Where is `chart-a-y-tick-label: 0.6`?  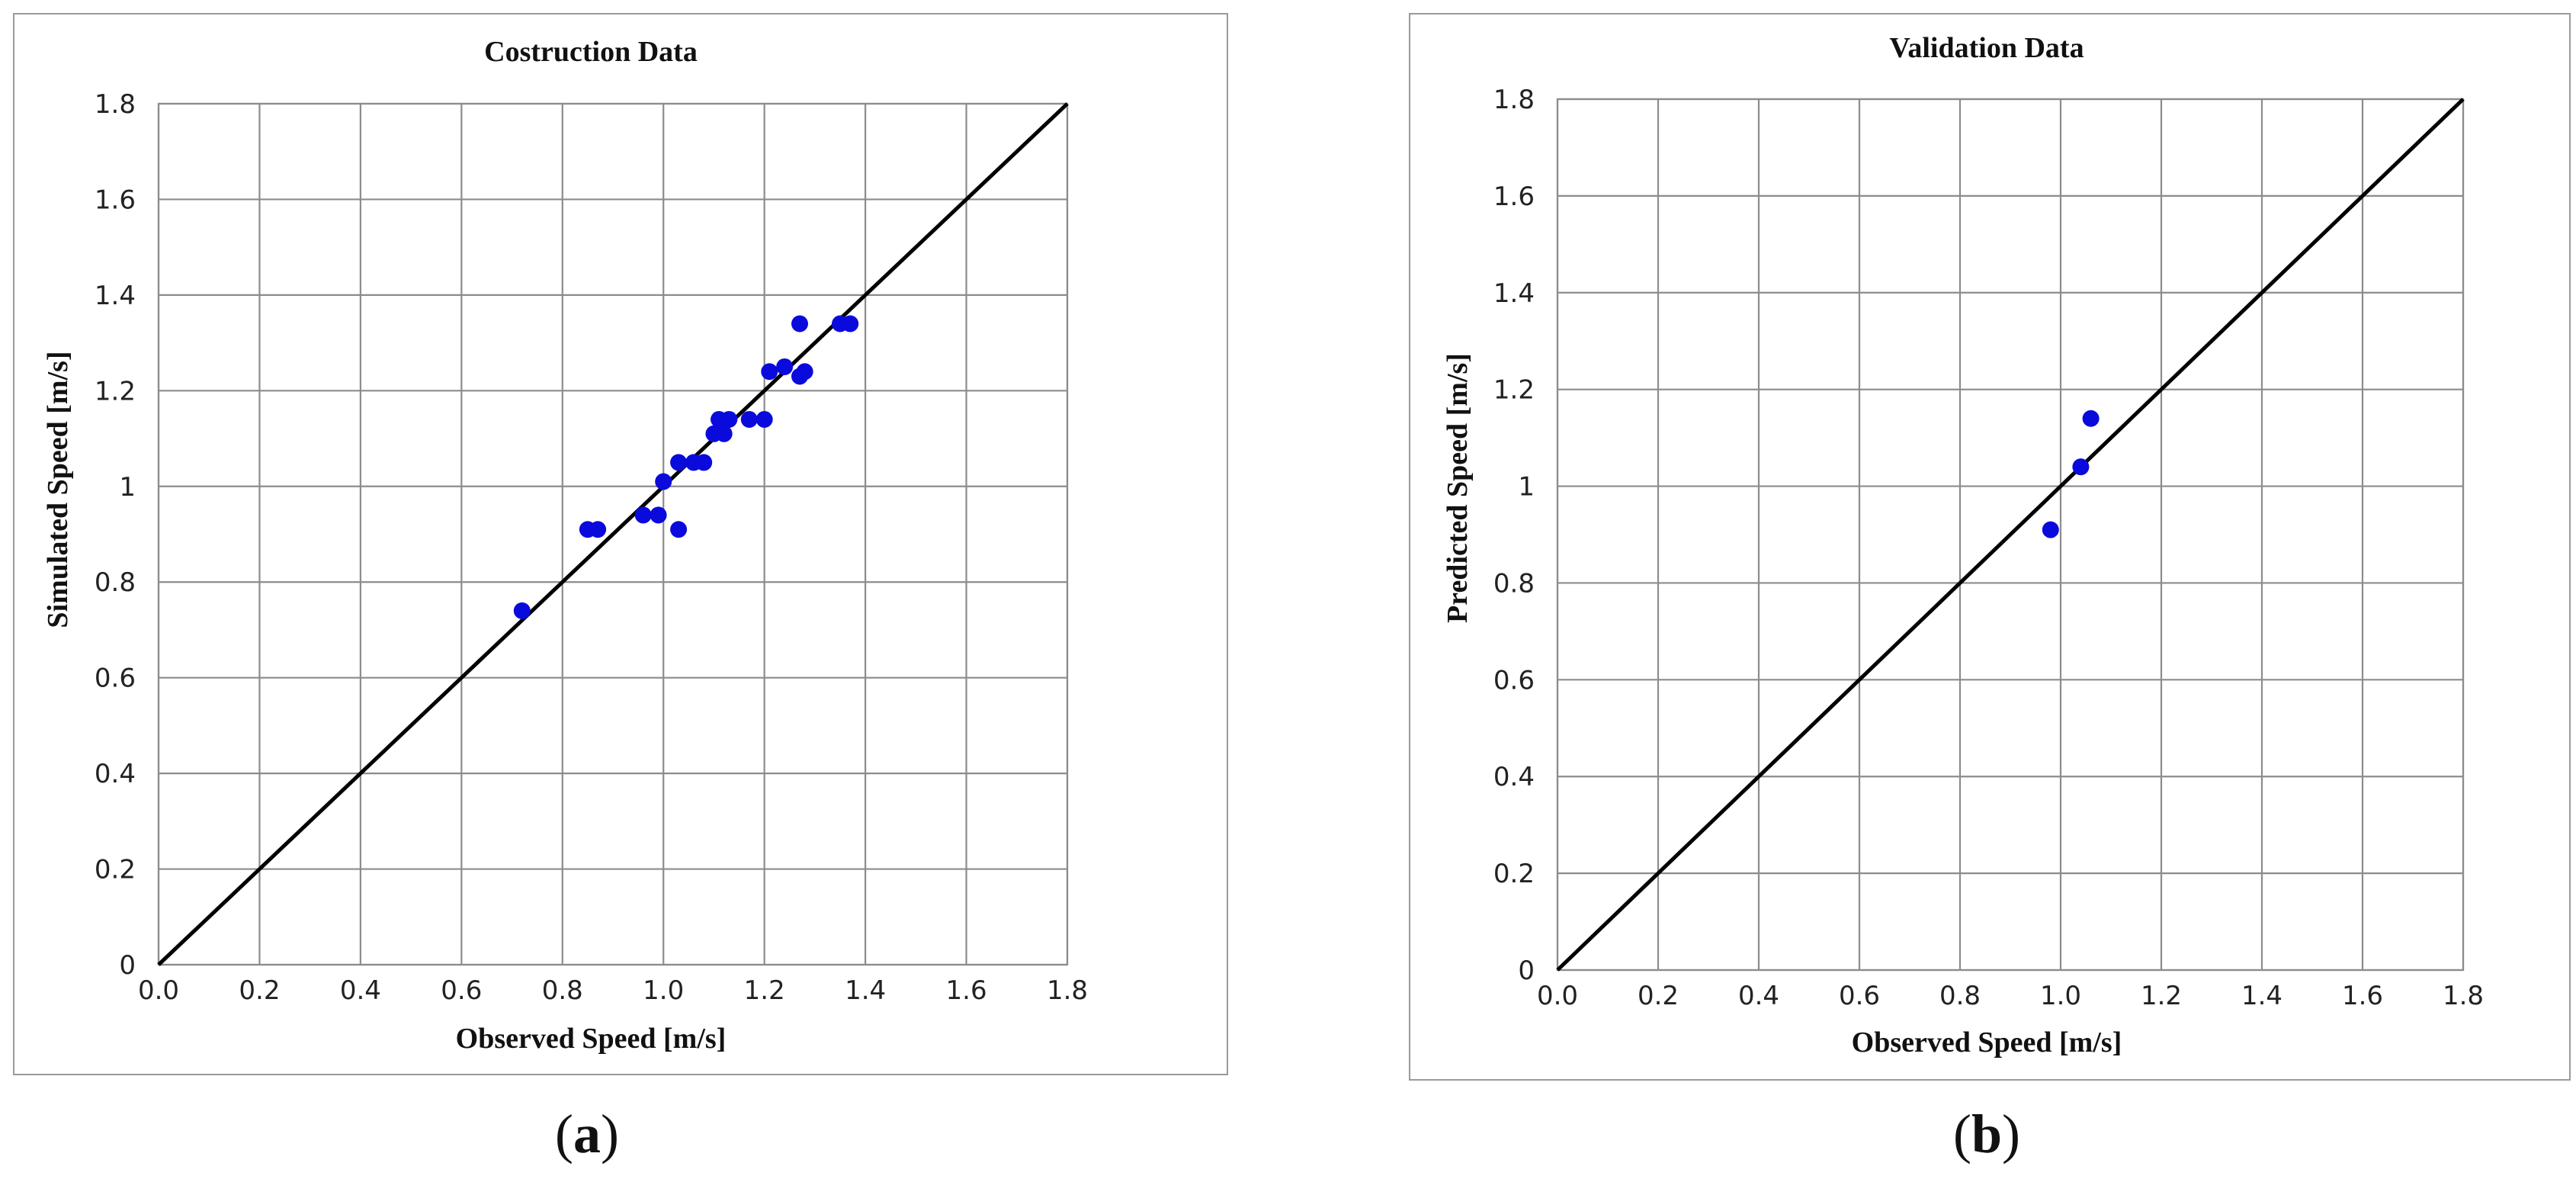 chart-a-y-tick-label: 0.6 is located at coordinates (115, 678).